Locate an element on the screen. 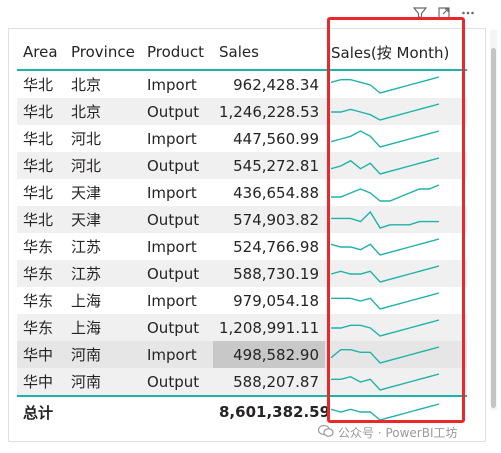  table-row: 华东 江苏 Import 524,766.98 is located at coordinates (242, 246).